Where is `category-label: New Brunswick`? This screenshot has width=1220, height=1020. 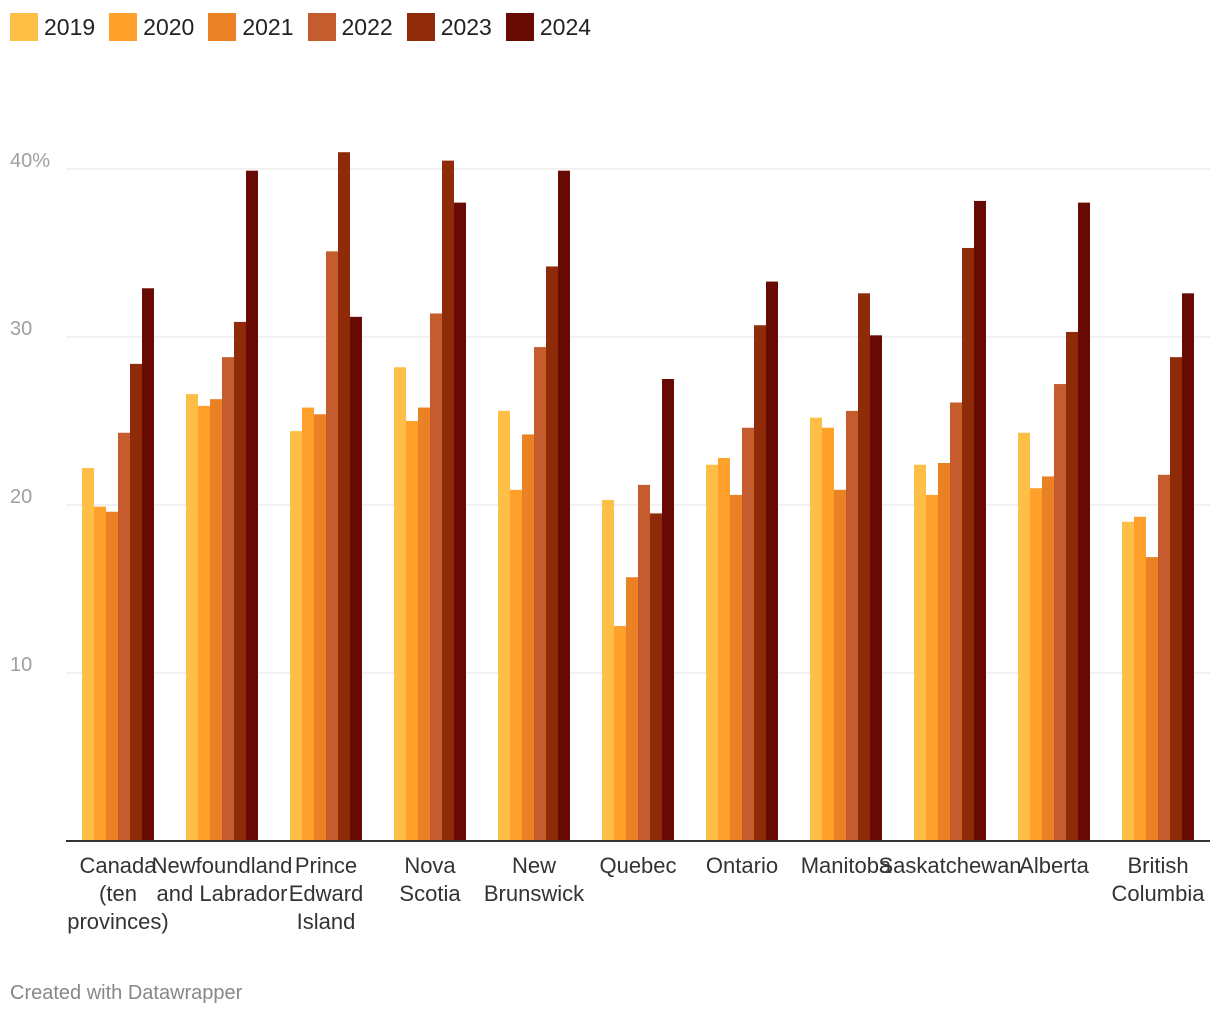 category-label: New Brunswick is located at coordinates (534, 879).